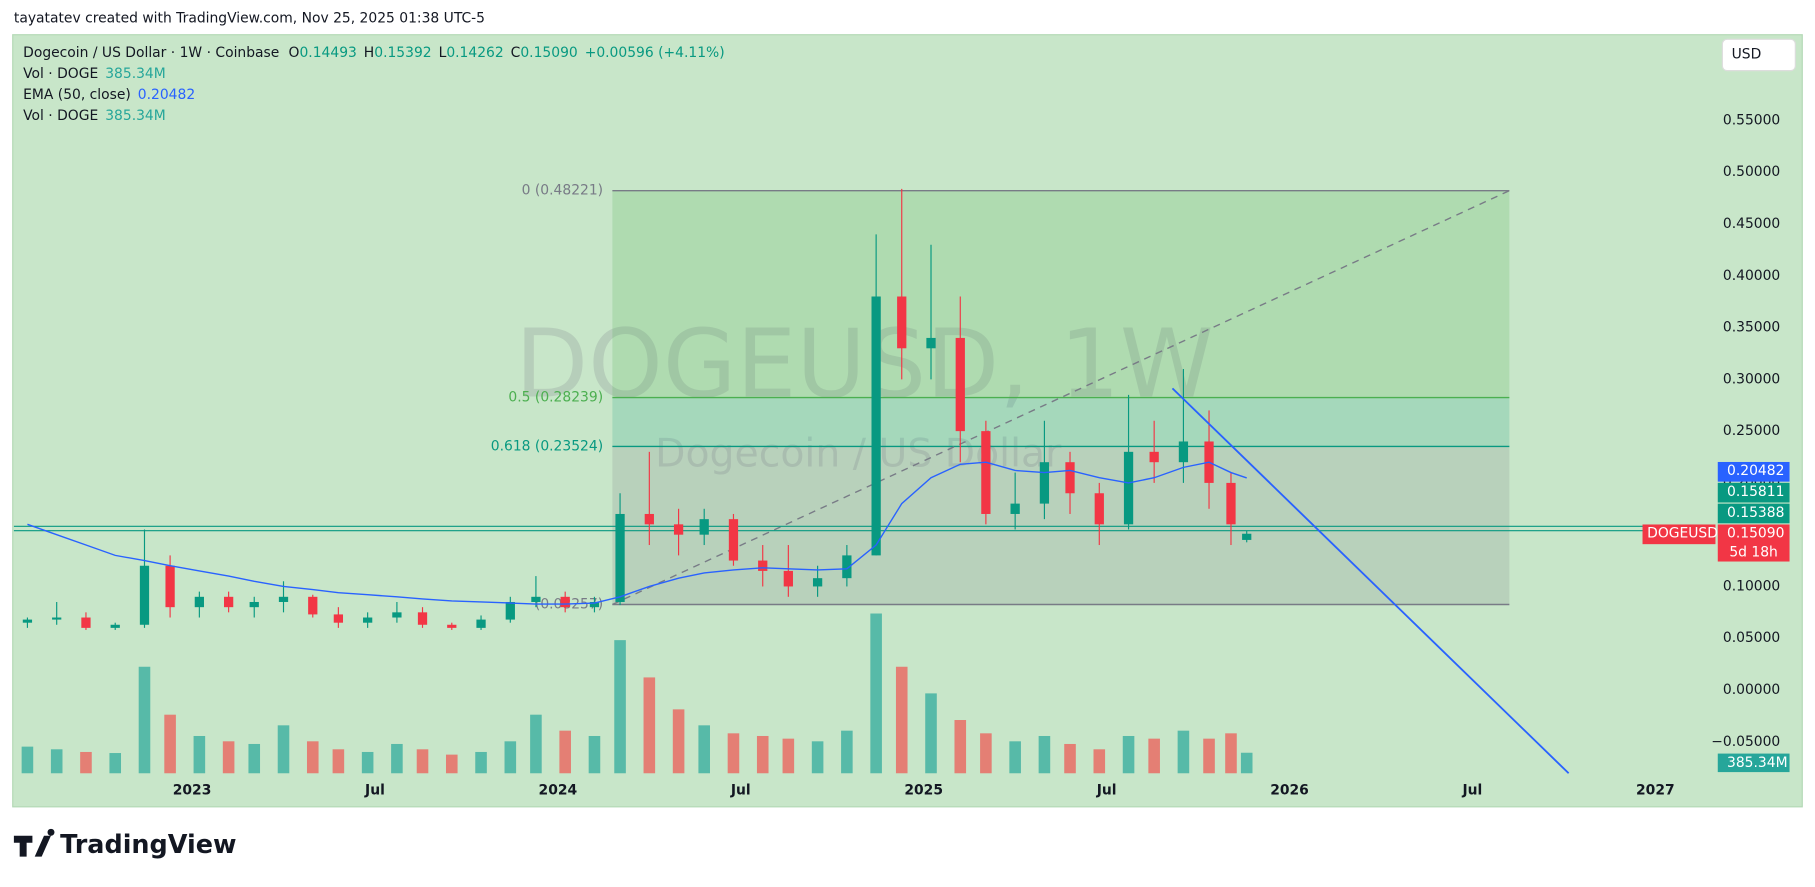  I want to click on y-tick-label: 0.25000, so click(1751, 431).